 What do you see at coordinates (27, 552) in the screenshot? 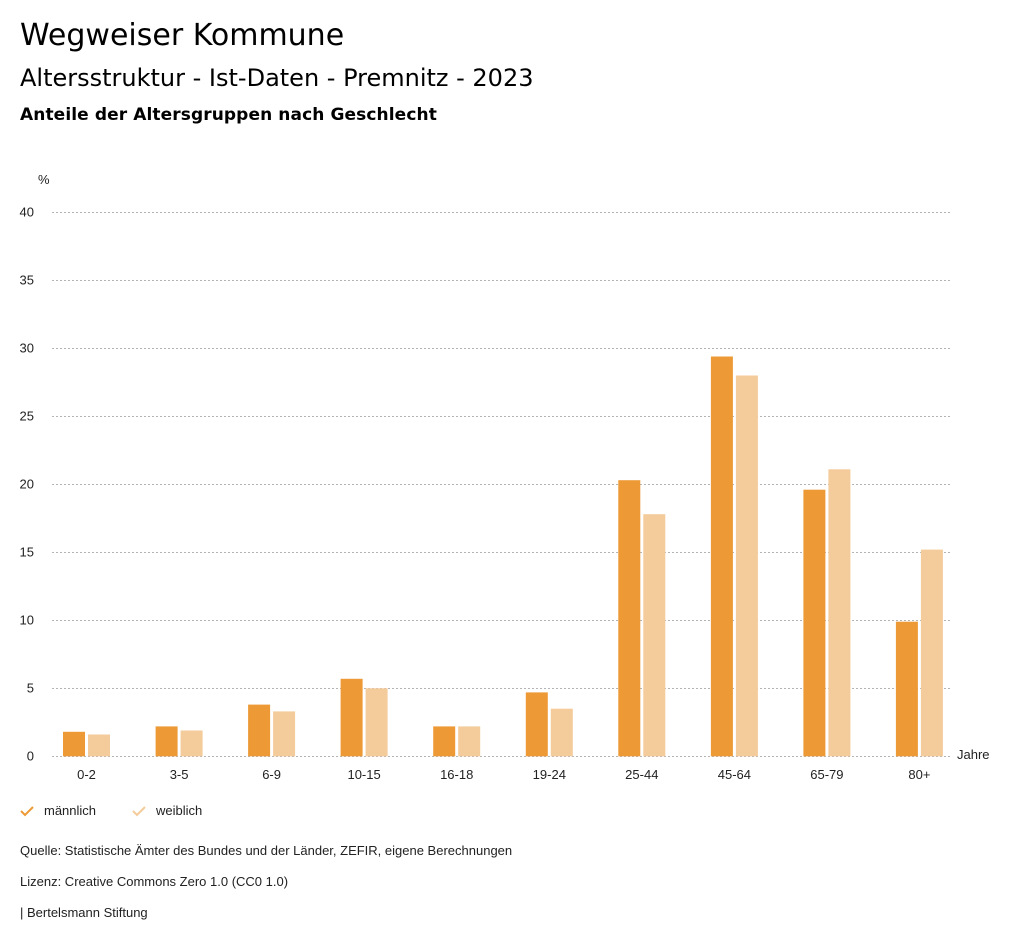
I see `y-tick-label: 15` at bounding box center [27, 552].